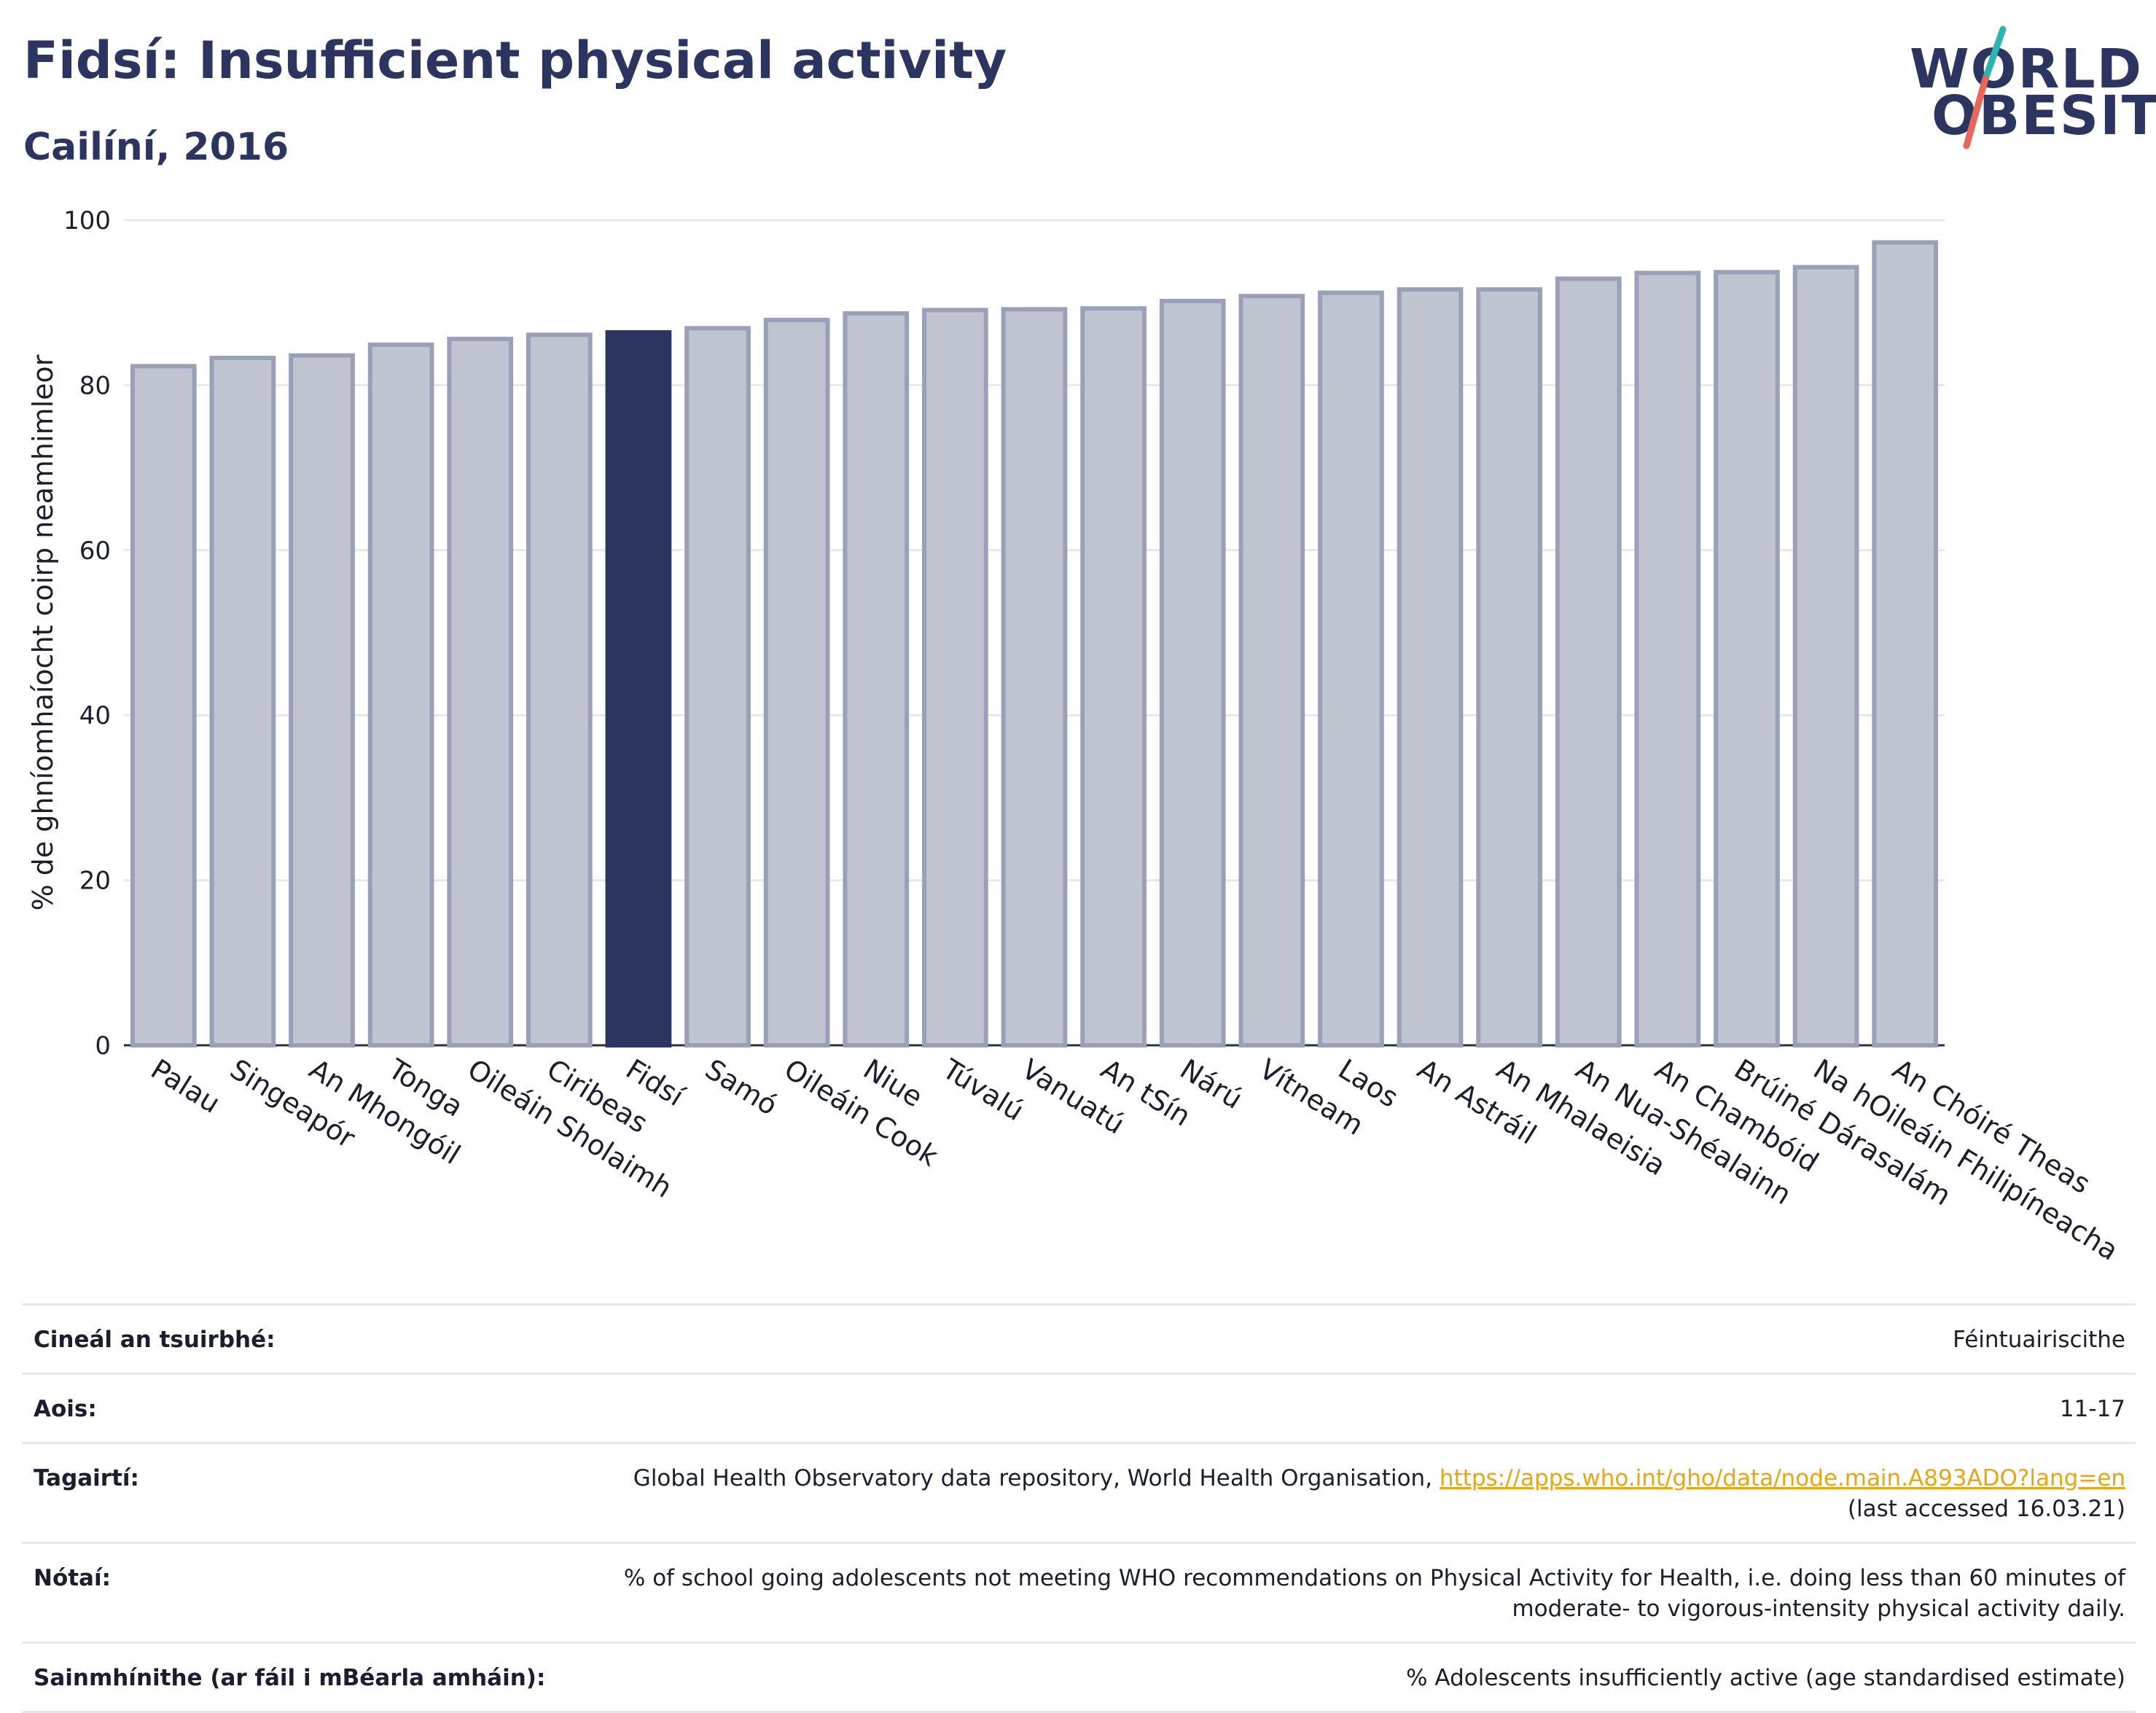 The image size is (2156, 1713). What do you see at coordinates (95, 715) in the screenshot?
I see `y-tick-label: 40` at bounding box center [95, 715].